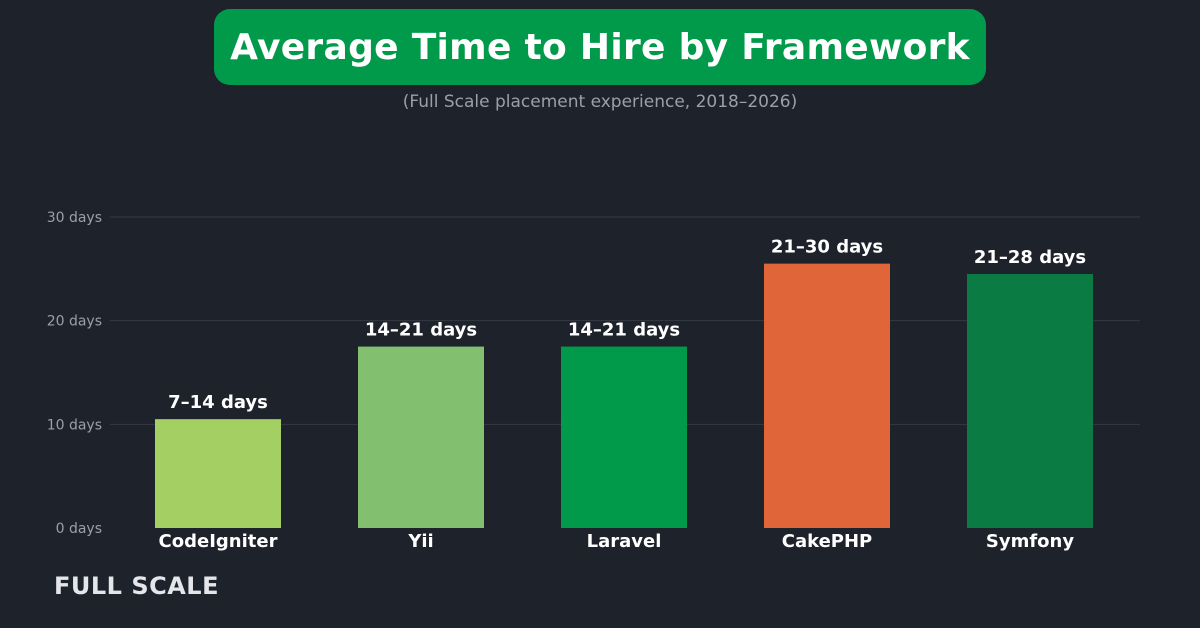 Image resolution: width=1200 pixels, height=628 pixels. I want to click on chart-title: Average Time to Hire by Framework, so click(600, 47).